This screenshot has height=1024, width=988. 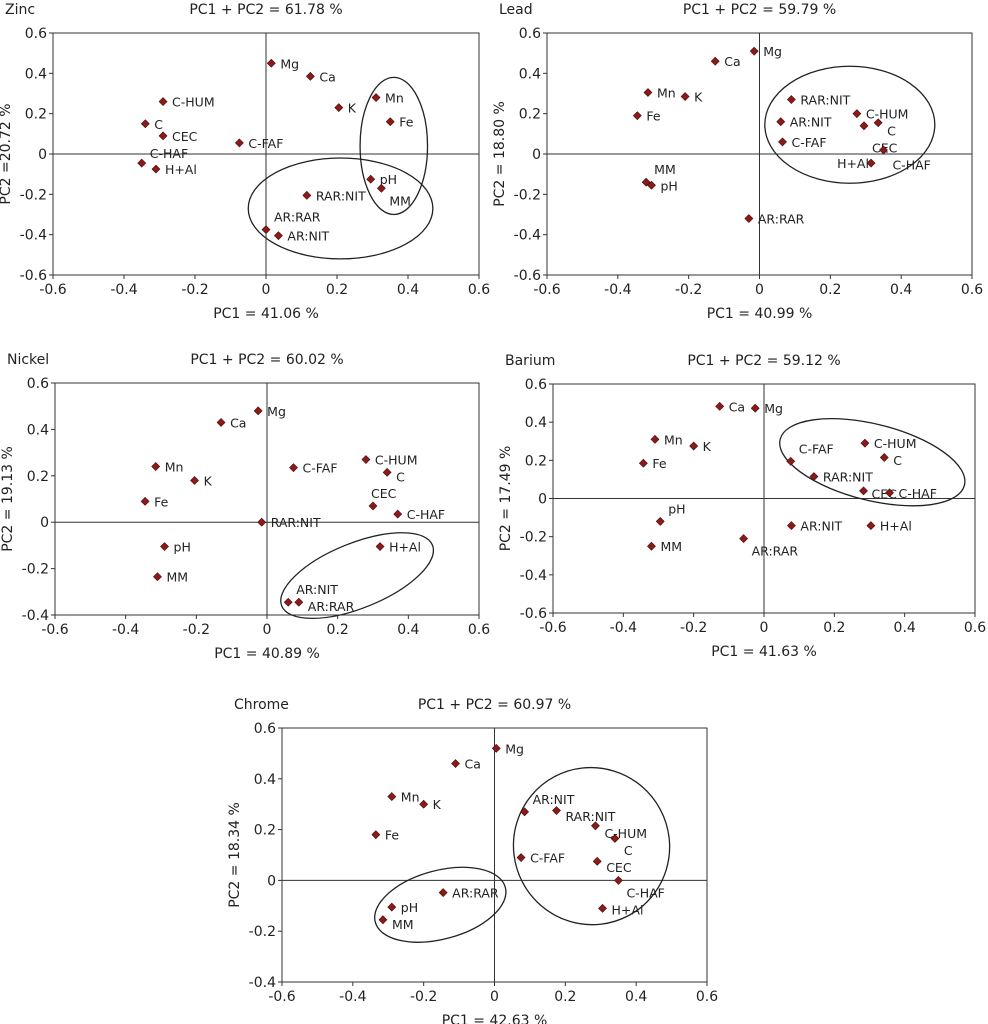 What do you see at coordinates (261, 705) in the screenshot?
I see `panel-name: Chrome` at bounding box center [261, 705].